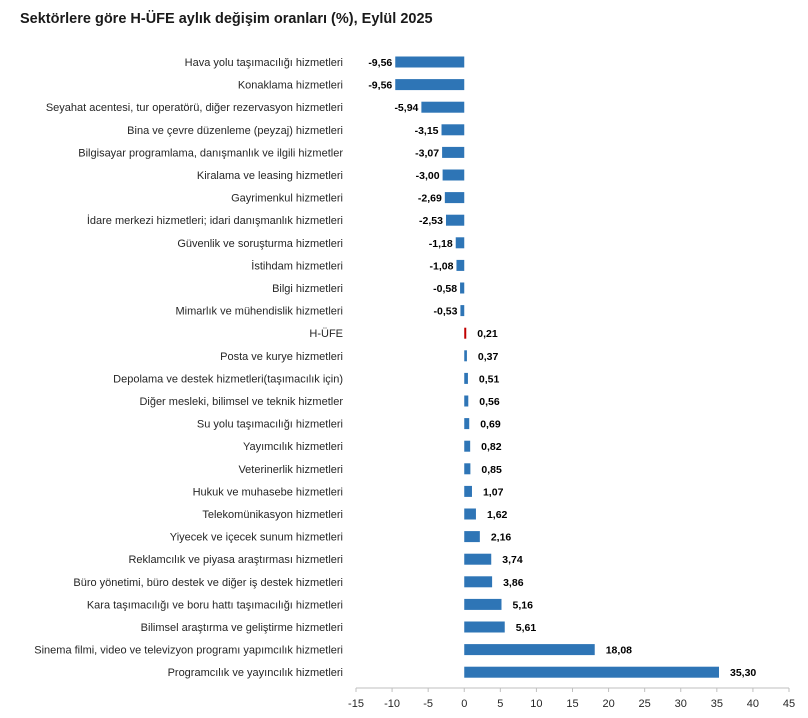 Image resolution: width=808 pixels, height=718 pixels. What do you see at coordinates (491, 447) in the screenshot?
I see `value-label: 0,82` at bounding box center [491, 447].